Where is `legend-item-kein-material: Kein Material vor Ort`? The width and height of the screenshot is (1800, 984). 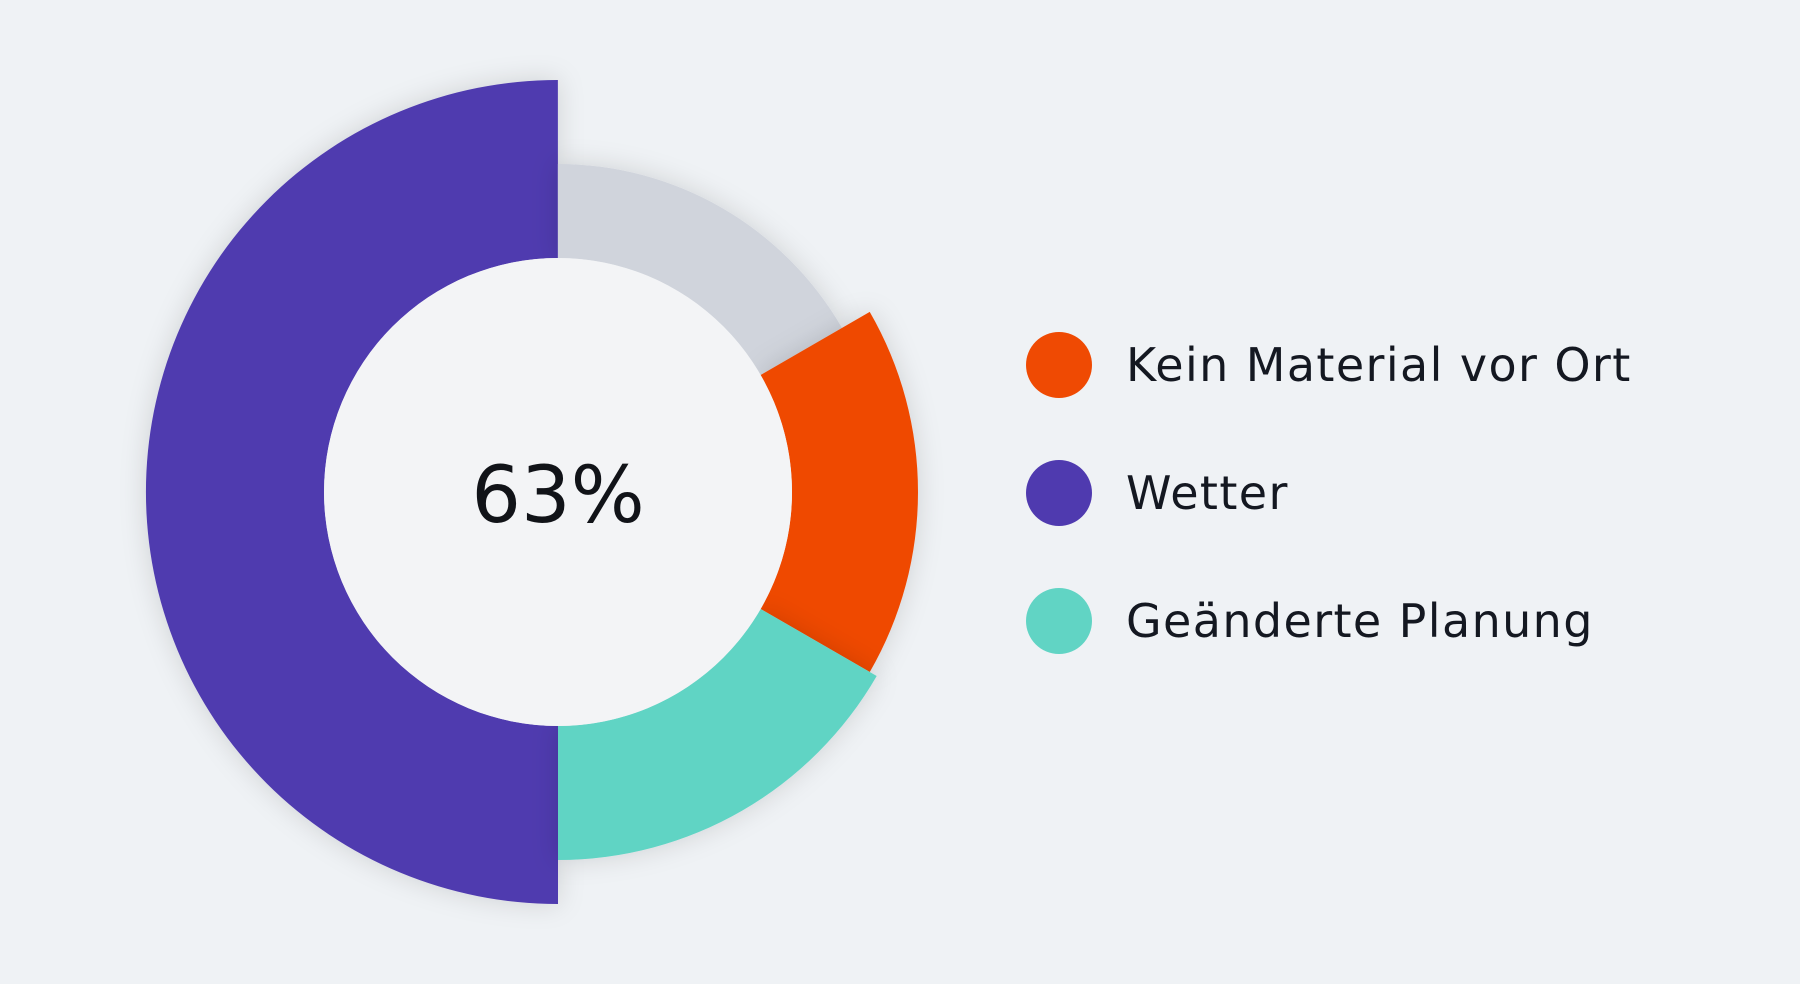
legend-item-kein-material: Kein Material vor Ort is located at coordinates (1386, 365).